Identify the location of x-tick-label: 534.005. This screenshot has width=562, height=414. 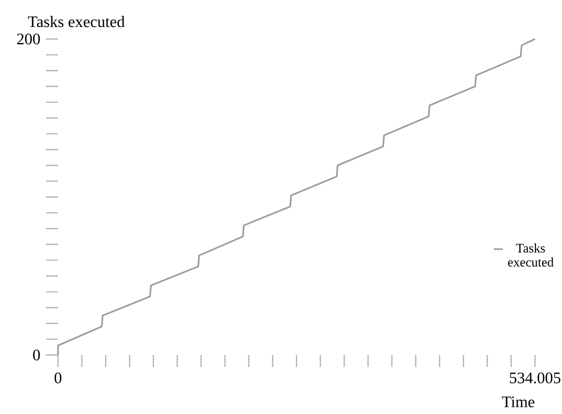
(535, 378).